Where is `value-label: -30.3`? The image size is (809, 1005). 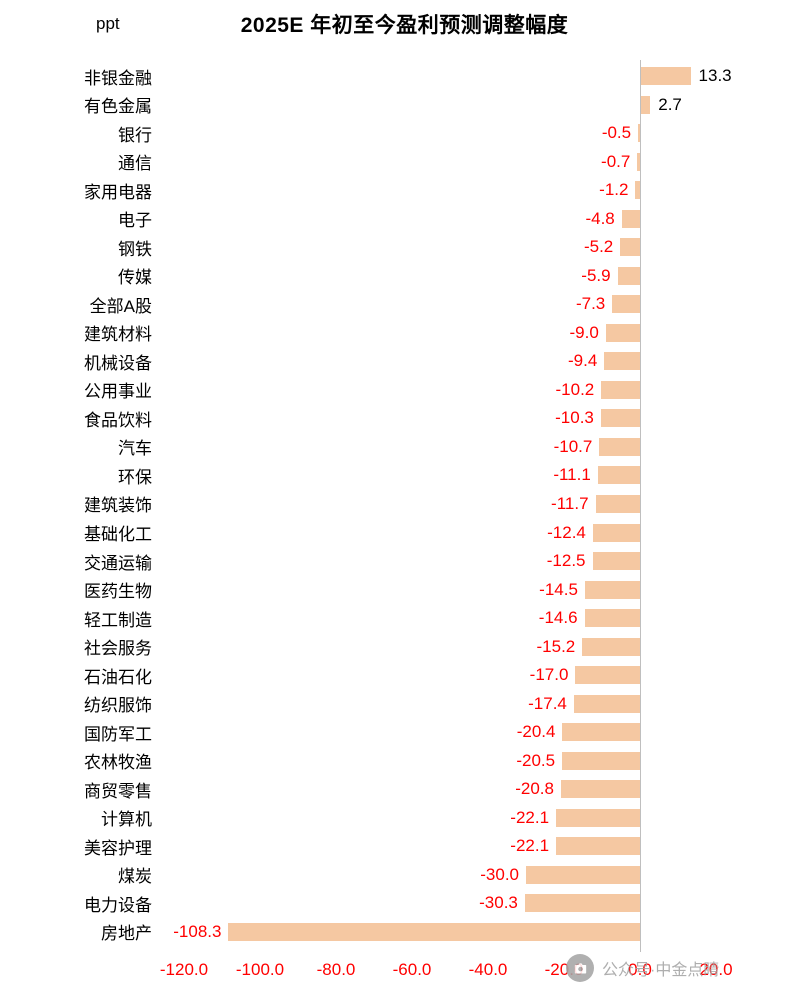
value-label: -30.3 is located at coordinates (498, 903).